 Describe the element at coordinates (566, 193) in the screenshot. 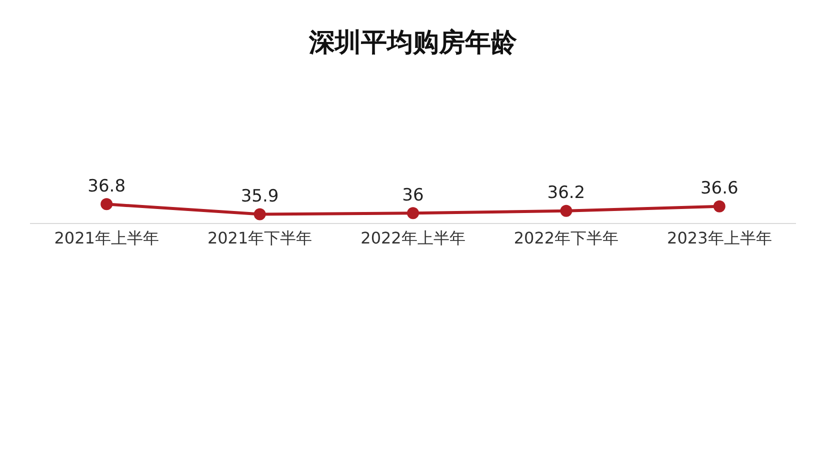

I see `data-label: 36.2` at that location.